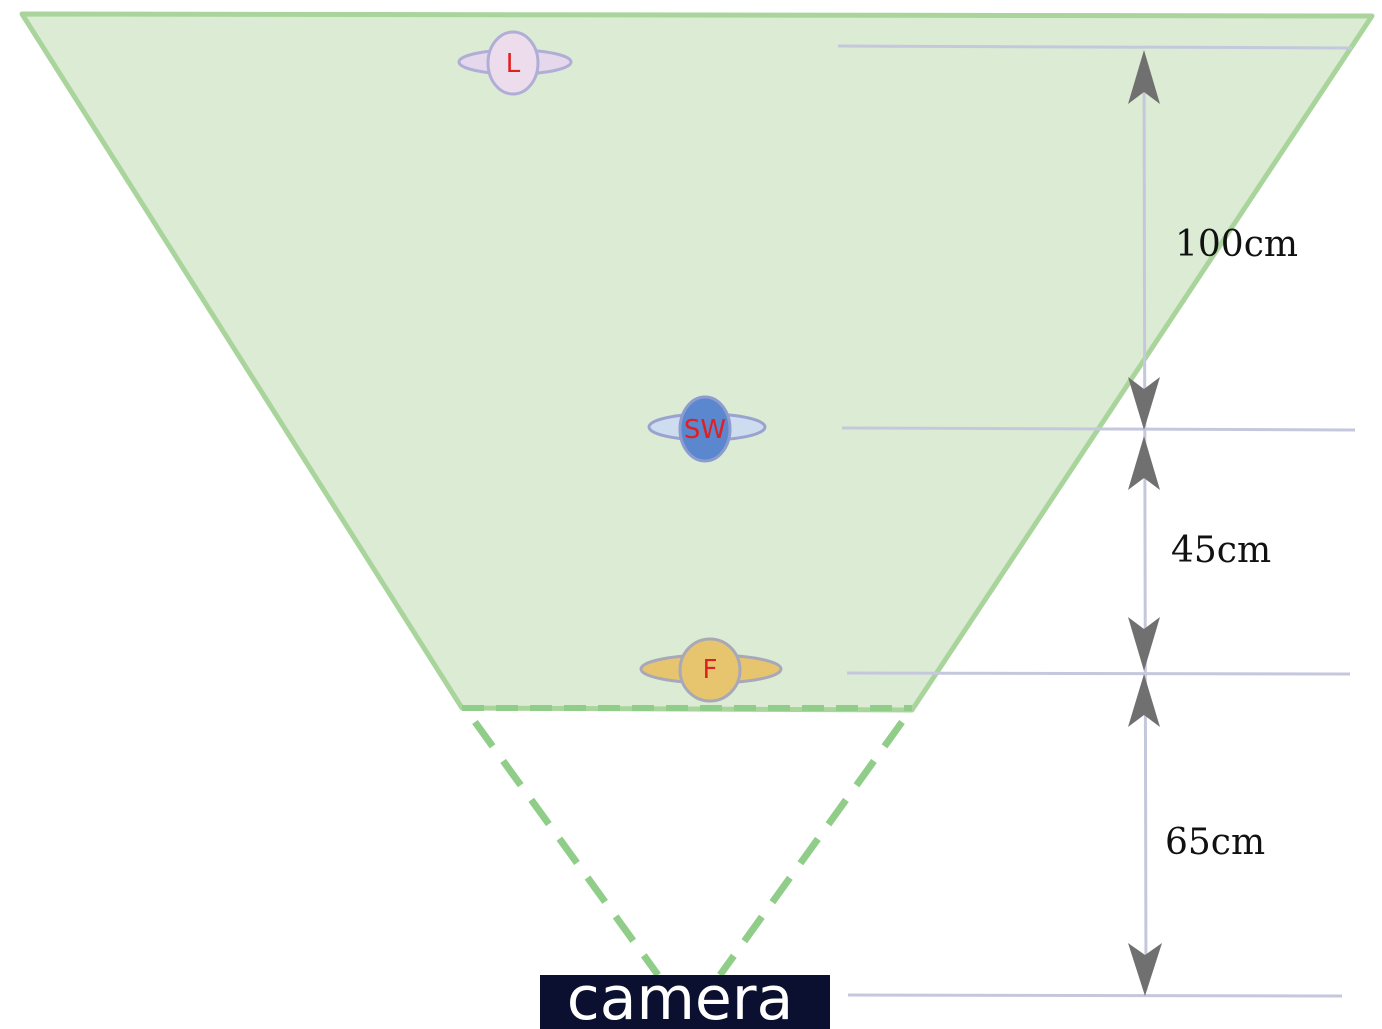 This screenshot has width=1382, height=1029. Describe the element at coordinates (1144, 644) in the screenshot. I see `arrowhead-down-f` at that location.